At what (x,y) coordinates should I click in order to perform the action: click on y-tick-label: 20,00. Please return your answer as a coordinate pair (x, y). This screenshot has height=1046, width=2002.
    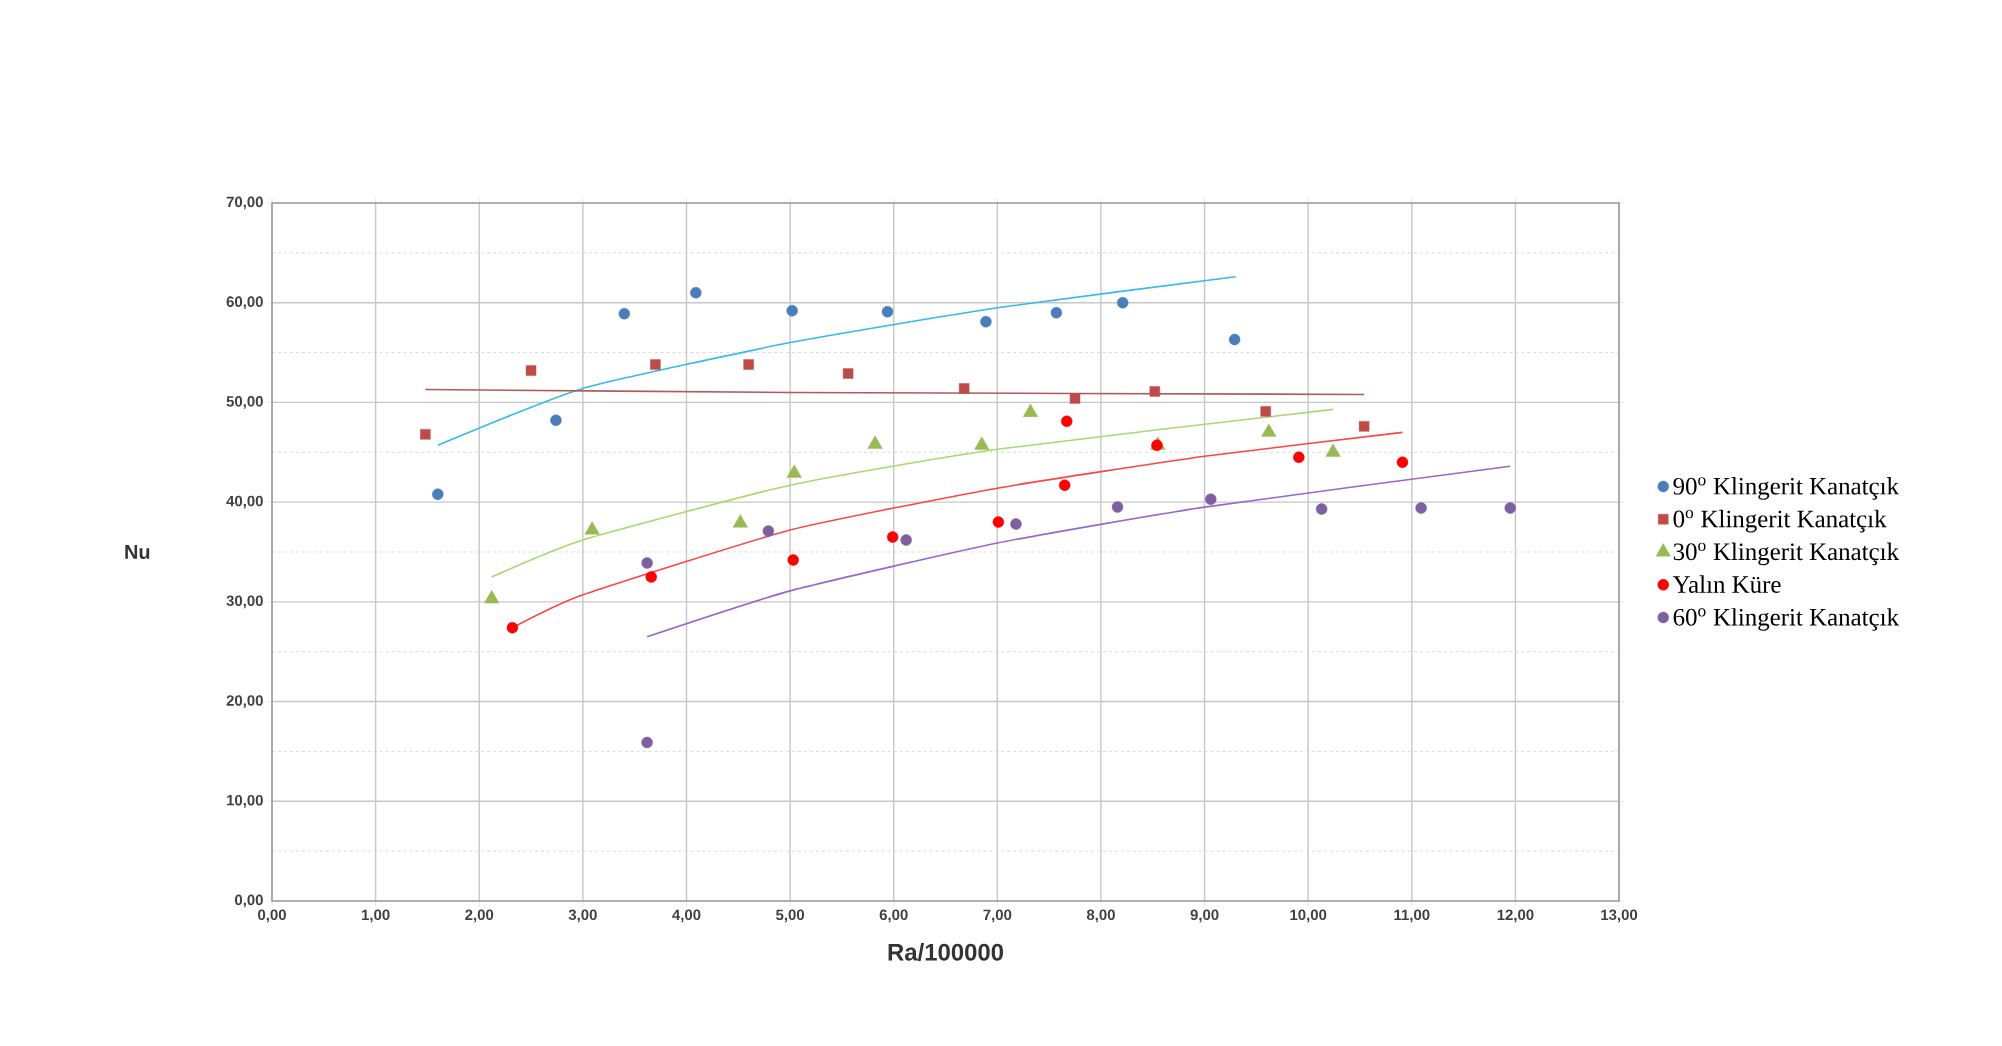
    Looking at the image, I should click on (244, 701).